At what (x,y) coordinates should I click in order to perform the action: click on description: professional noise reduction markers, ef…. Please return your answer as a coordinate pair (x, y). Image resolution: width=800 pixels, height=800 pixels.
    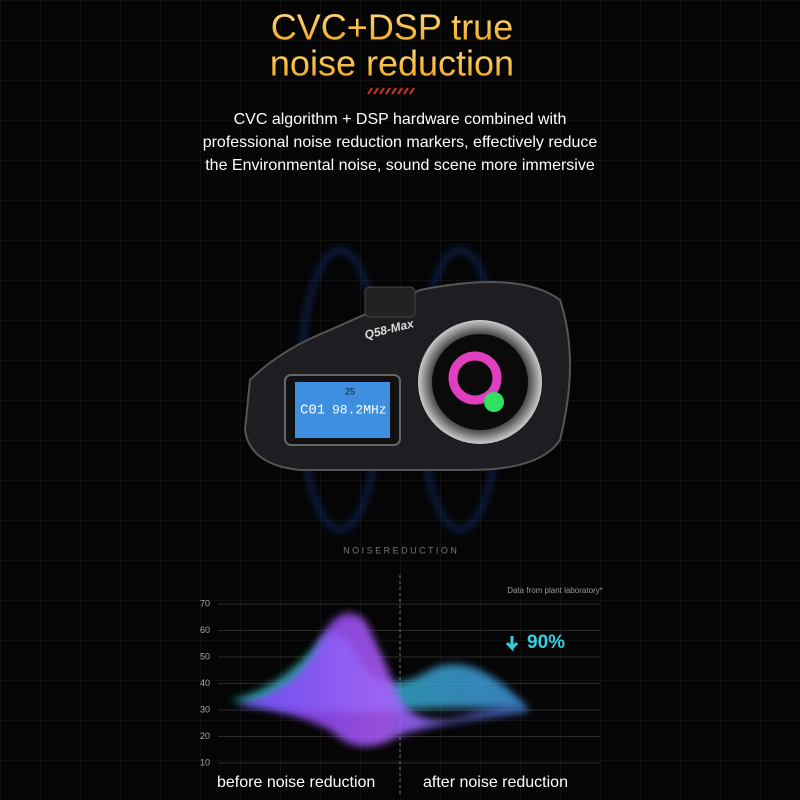
    Looking at the image, I should click on (400, 142).